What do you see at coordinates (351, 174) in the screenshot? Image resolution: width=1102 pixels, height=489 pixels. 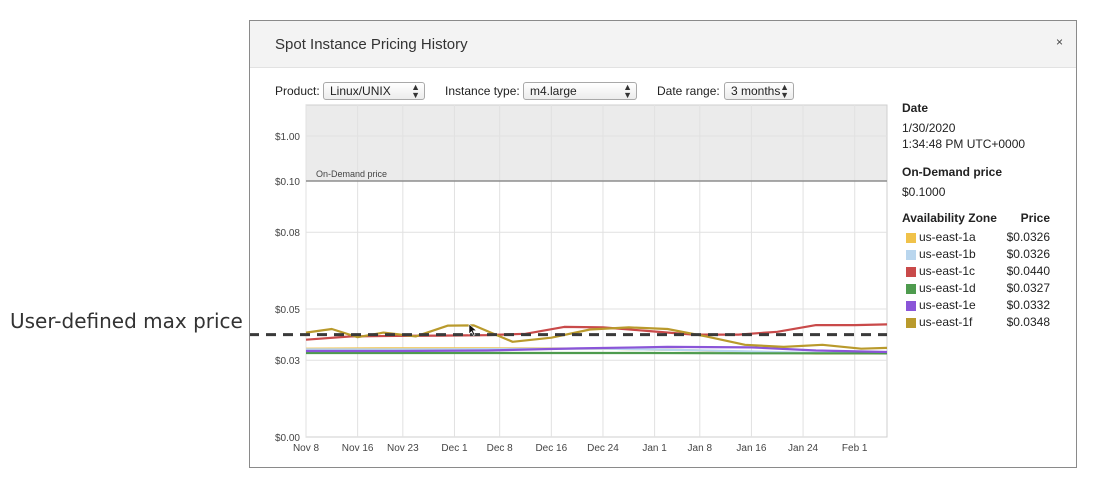 I see `ondemand-price-label: On-Demand price` at bounding box center [351, 174].